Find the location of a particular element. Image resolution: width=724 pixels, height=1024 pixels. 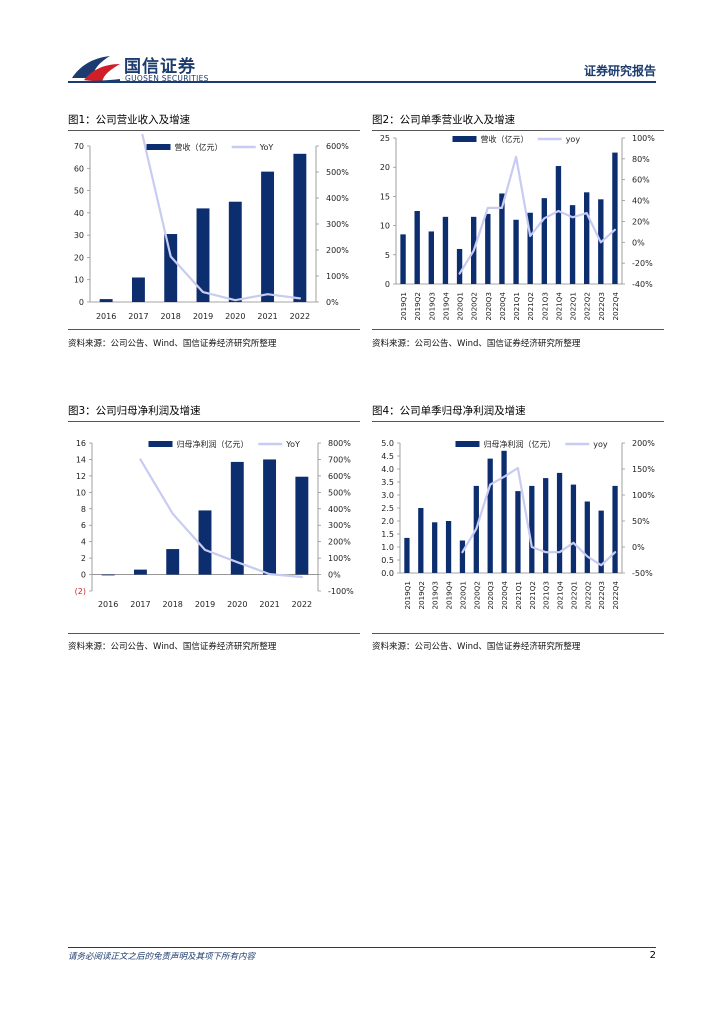

report-type-label: 证券研究报告 is located at coordinates (619, 71).